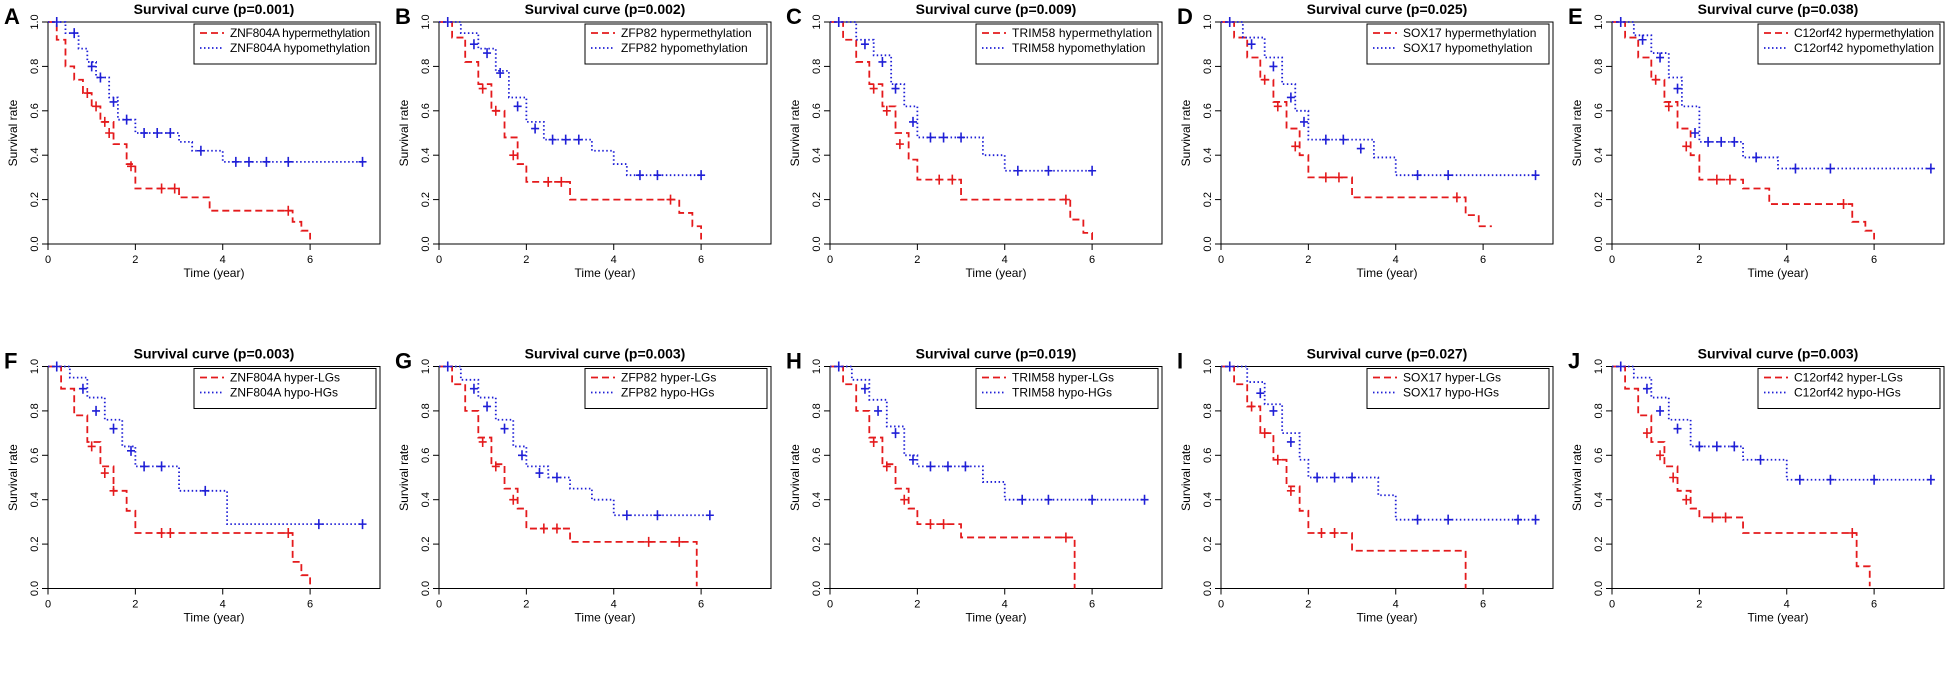 This screenshot has width=1955, height=689. What do you see at coordinates (300, 33) in the screenshot?
I see `legend-entry: ZNF804A hypermethylation` at bounding box center [300, 33].